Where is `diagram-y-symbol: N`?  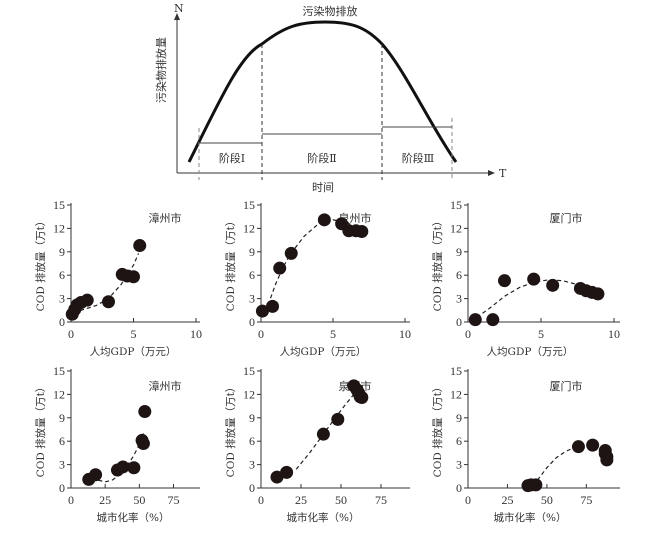 diagram-y-symbol: N is located at coordinates (179, 8).